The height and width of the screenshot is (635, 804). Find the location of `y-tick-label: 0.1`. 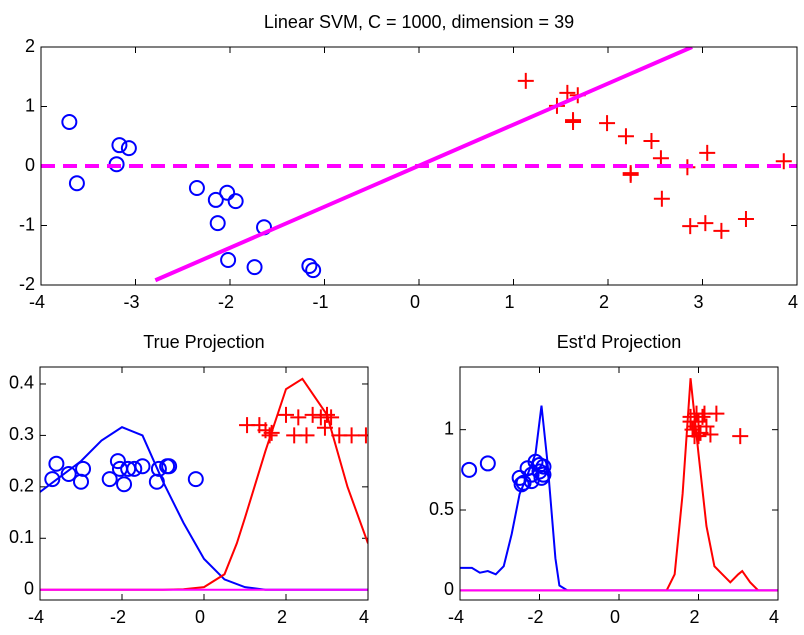

y-tick-label: 0.1 is located at coordinates (21, 537).